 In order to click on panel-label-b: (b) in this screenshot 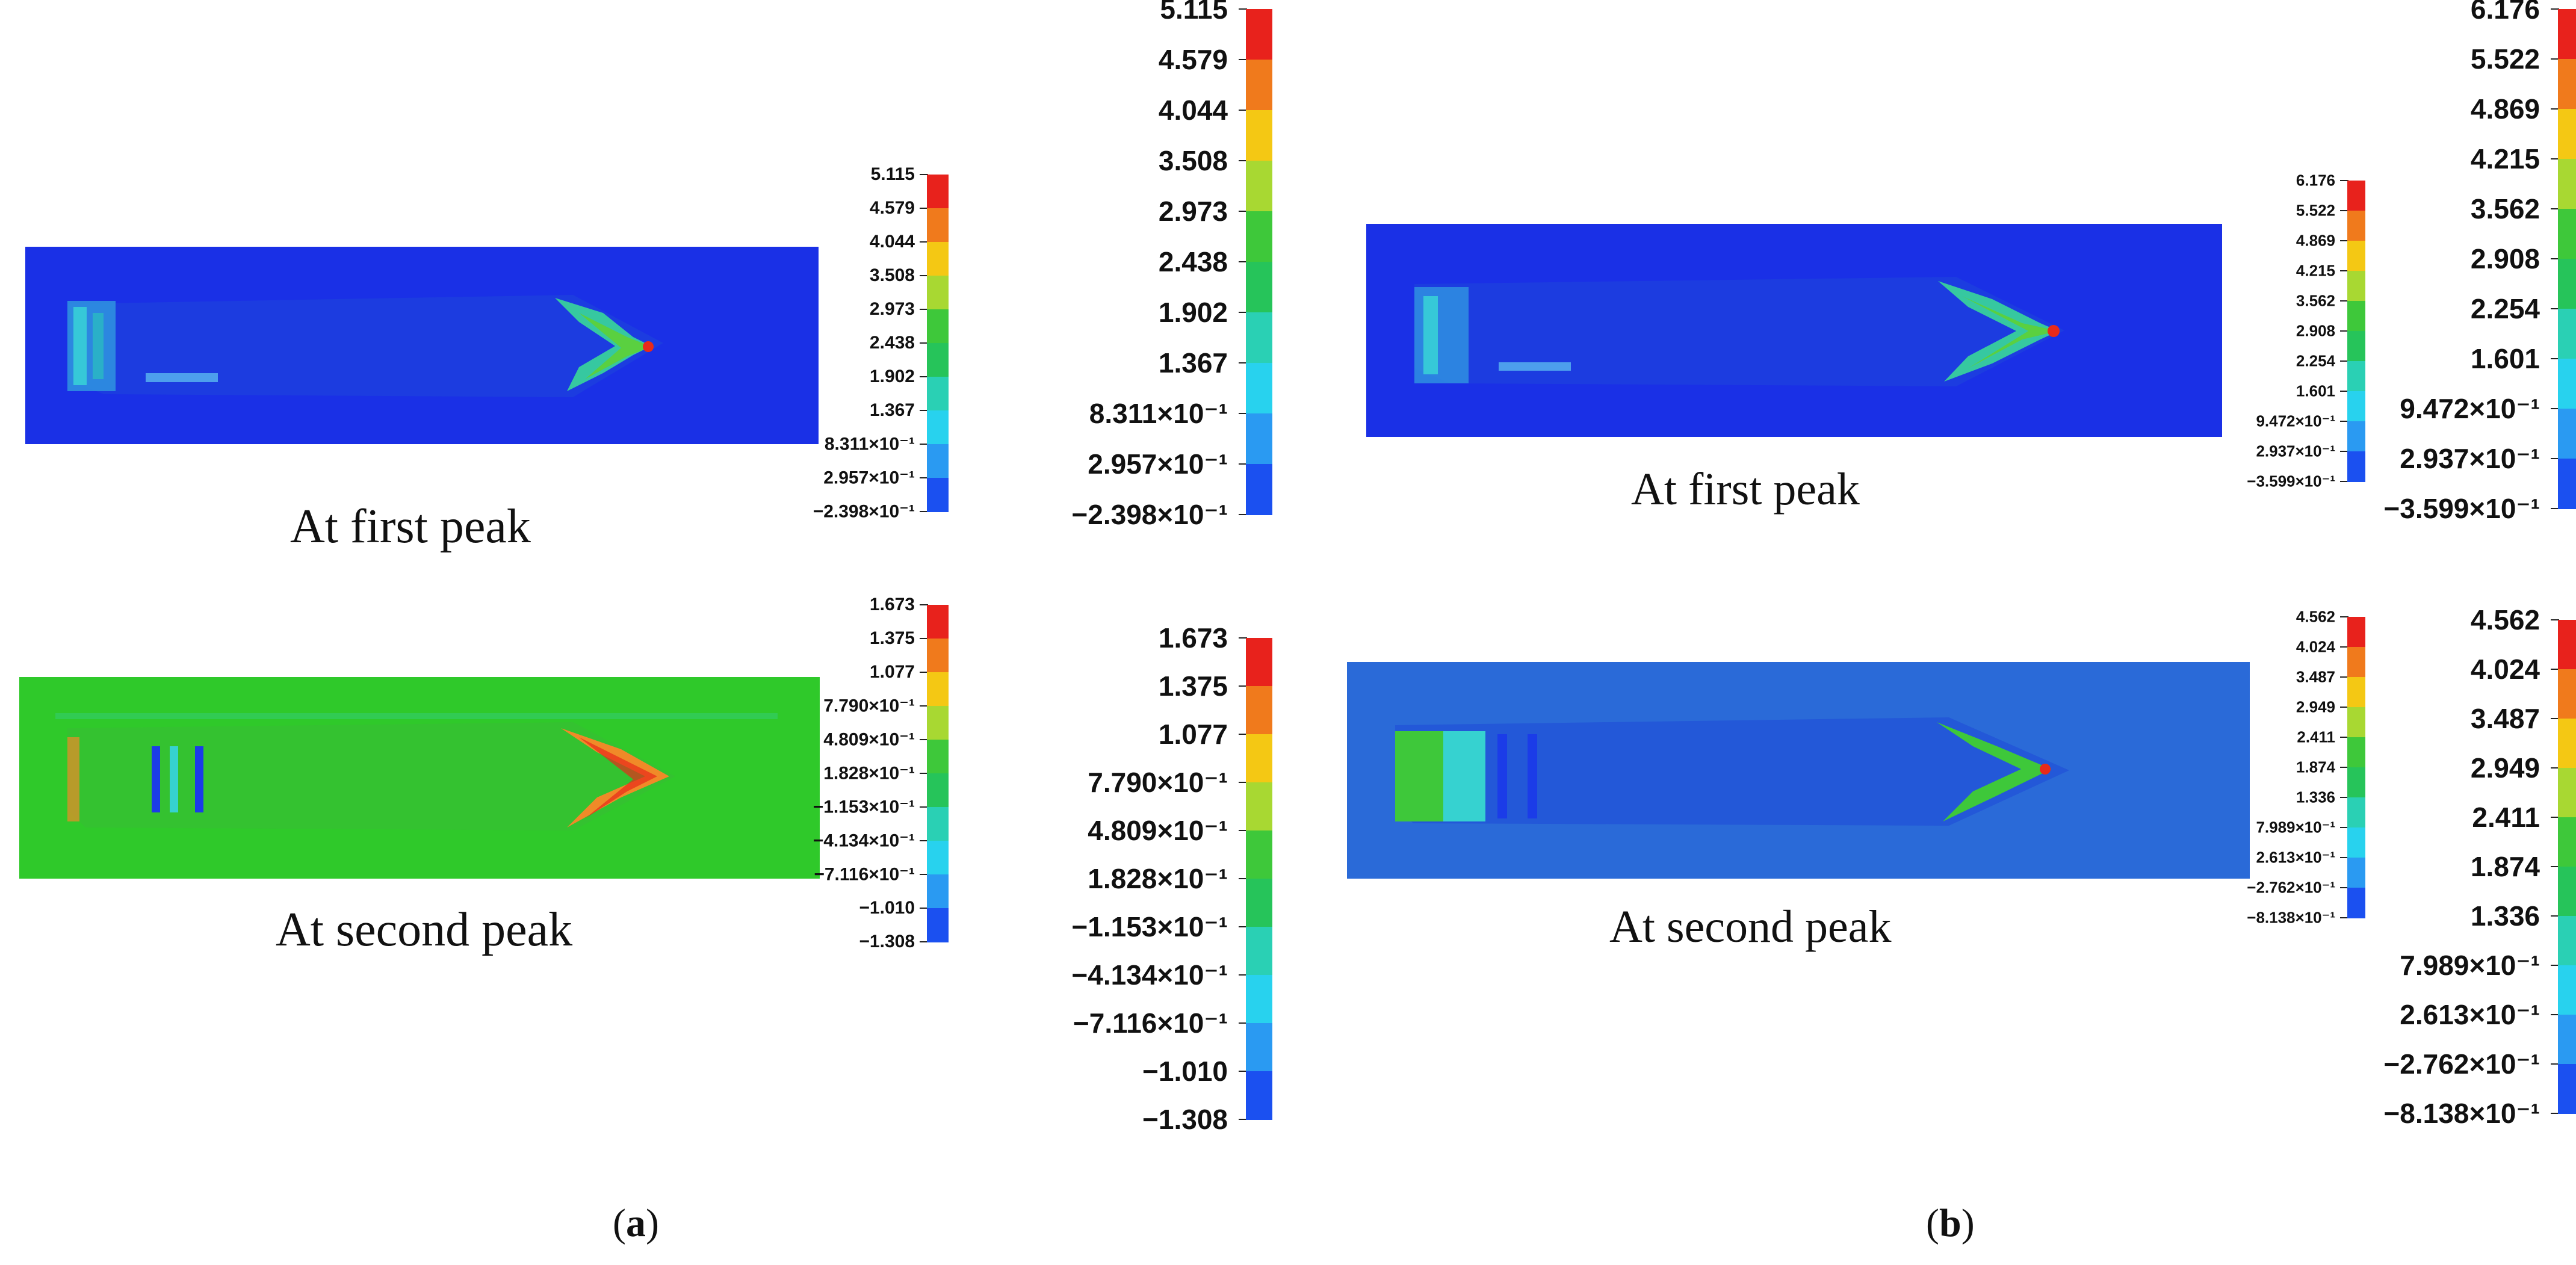, I will do `click(1950, 1223)`.